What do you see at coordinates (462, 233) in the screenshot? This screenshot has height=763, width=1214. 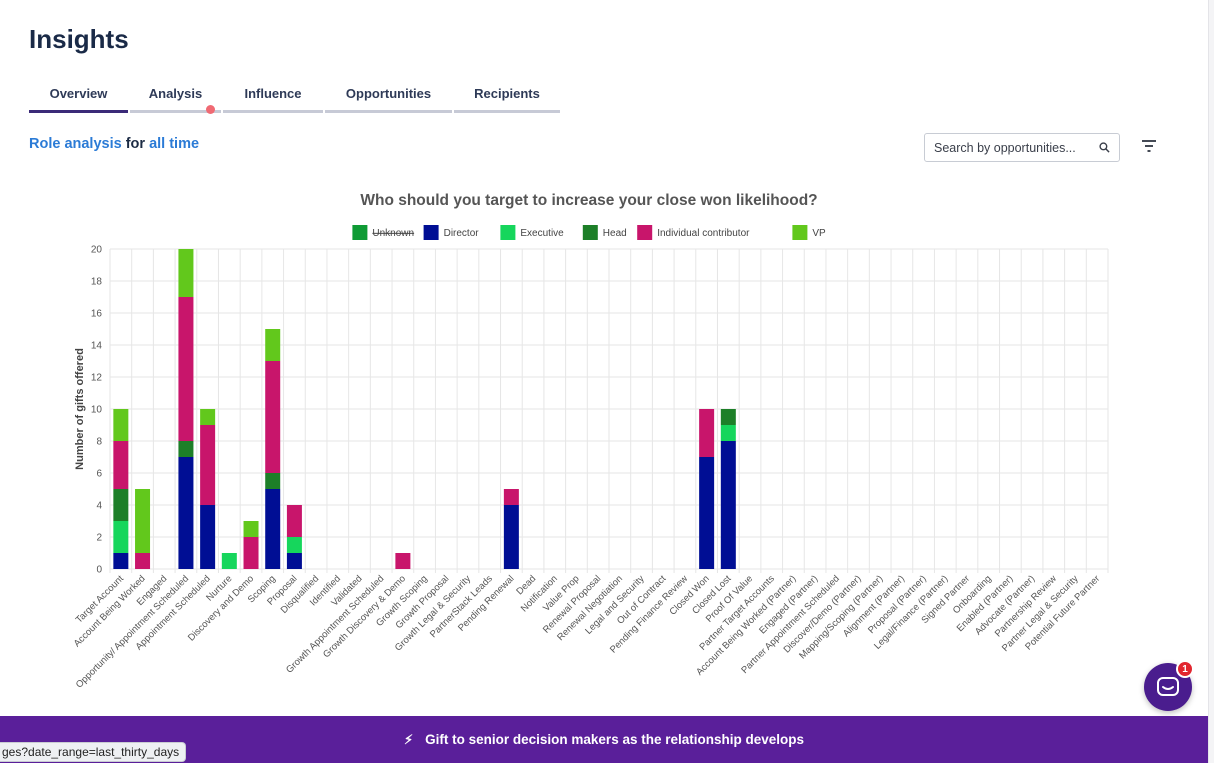 I see `legend-label: Director` at bounding box center [462, 233].